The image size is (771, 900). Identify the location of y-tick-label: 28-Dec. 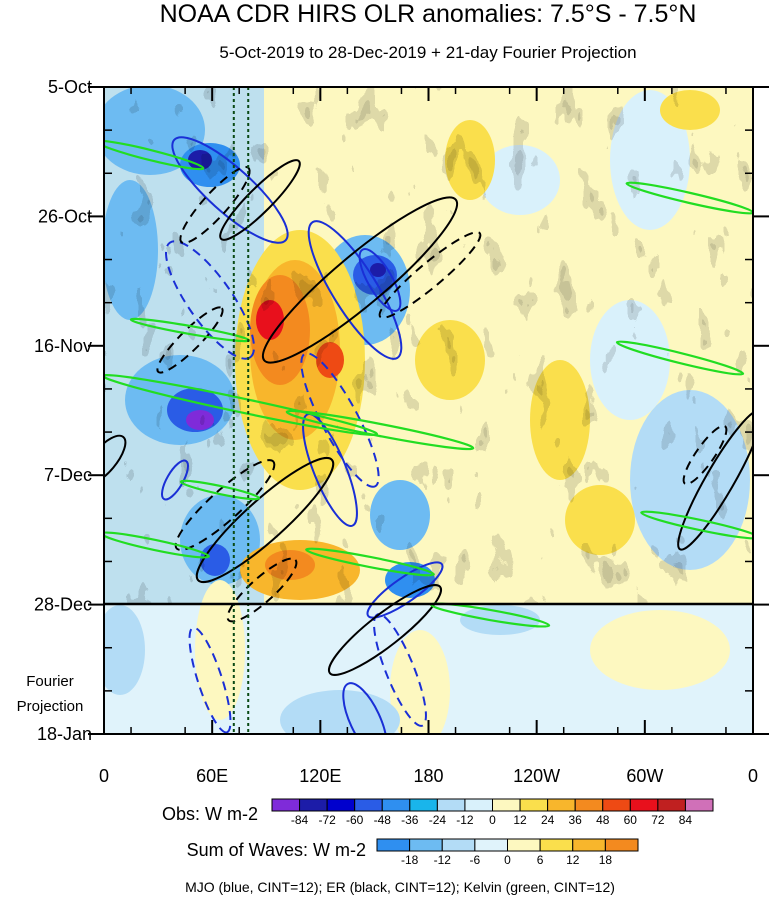
(63, 605).